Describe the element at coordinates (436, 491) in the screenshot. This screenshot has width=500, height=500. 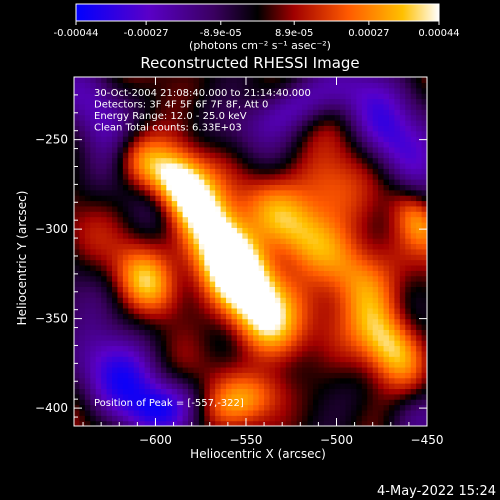
I see `footer-date: 4-May-2022 15:24` at that location.